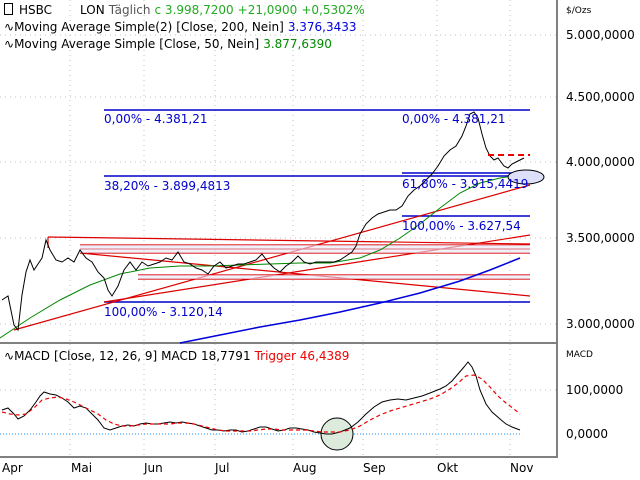  What do you see at coordinates (322, 27) in the screenshot?
I see `ma200-value: 3.376,3433` at bounding box center [322, 27].